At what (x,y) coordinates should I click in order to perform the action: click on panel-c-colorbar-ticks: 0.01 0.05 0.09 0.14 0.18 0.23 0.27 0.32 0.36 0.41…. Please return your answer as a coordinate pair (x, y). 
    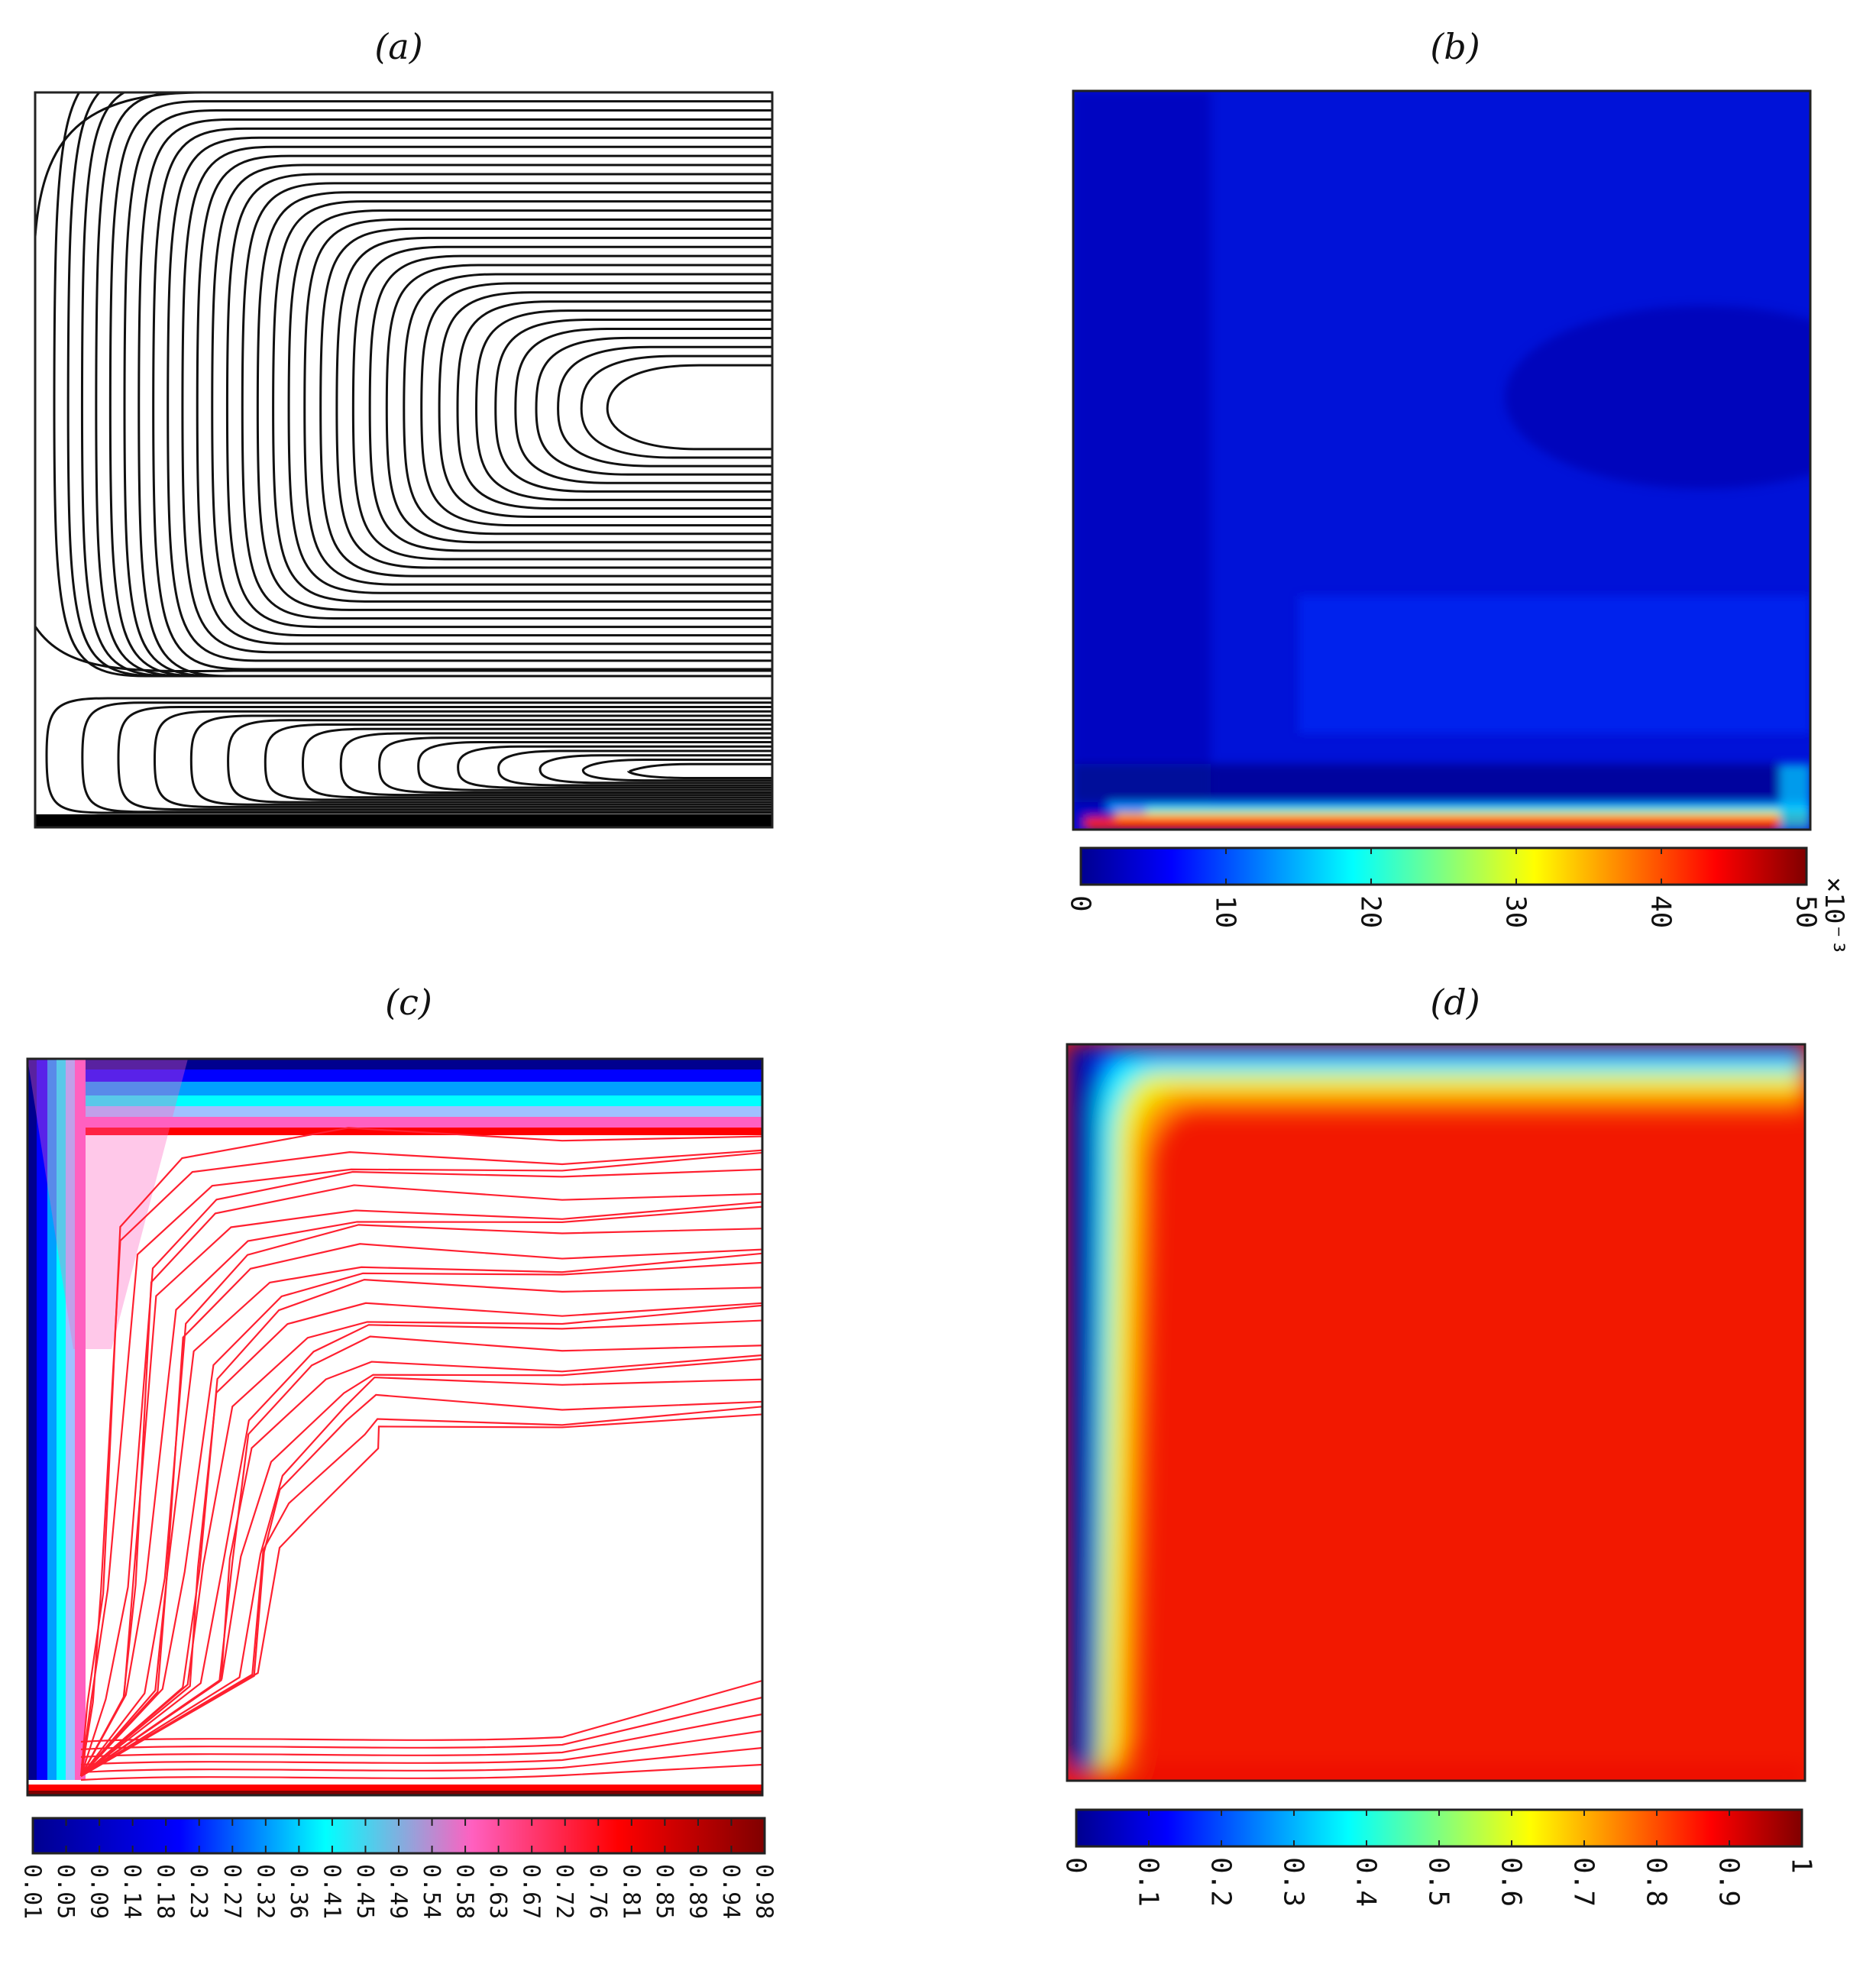
    Looking at the image, I should click on (398, 1868).